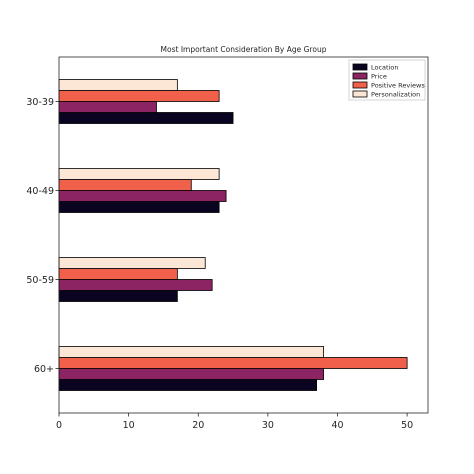  I want to click on y-tick-label: 50-59, so click(40, 280).